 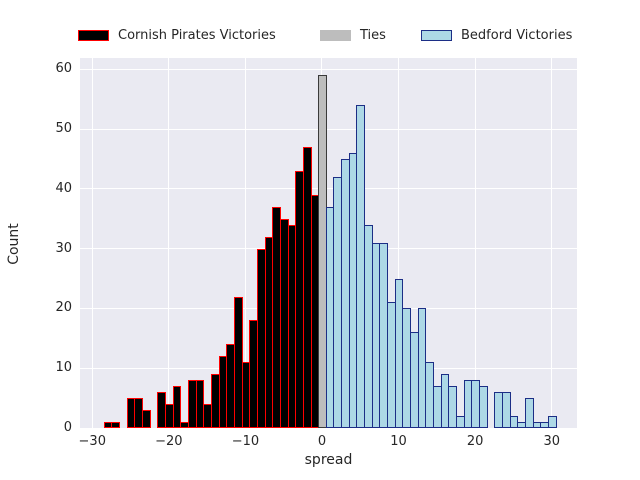 What do you see at coordinates (63, 248) in the screenshot?
I see `y-tick-label: 30` at bounding box center [63, 248].